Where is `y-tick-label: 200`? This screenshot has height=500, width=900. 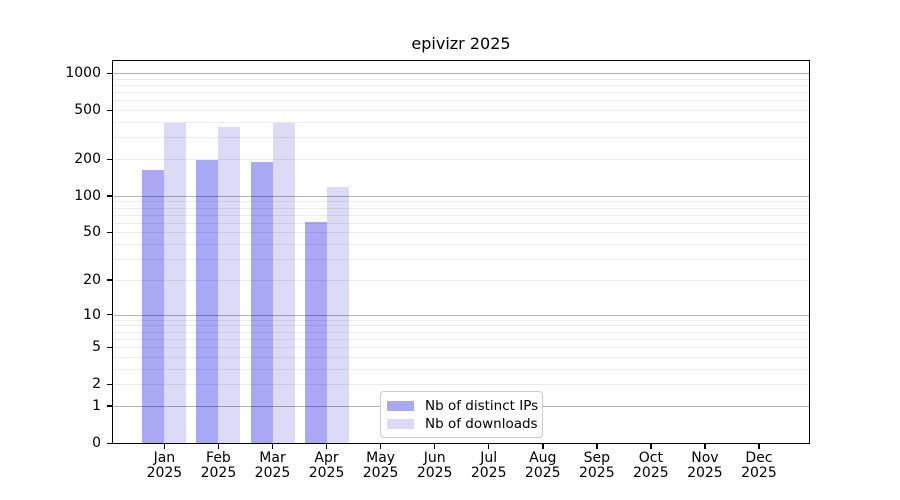
y-tick-label: 200 is located at coordinates (87, 159).